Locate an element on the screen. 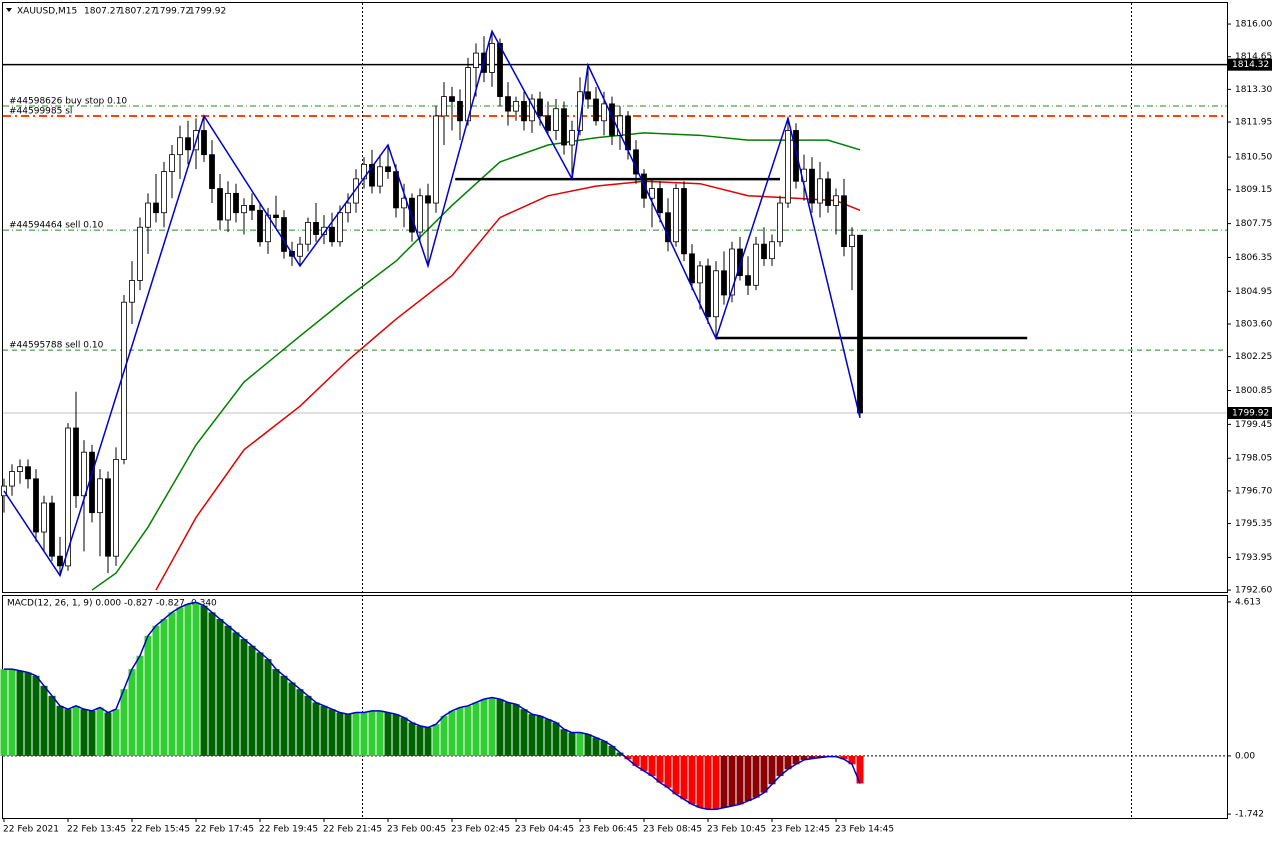 The image size is (1276, 841). y-tick-label: 1795.35 is located at coordinates (1253, 524).